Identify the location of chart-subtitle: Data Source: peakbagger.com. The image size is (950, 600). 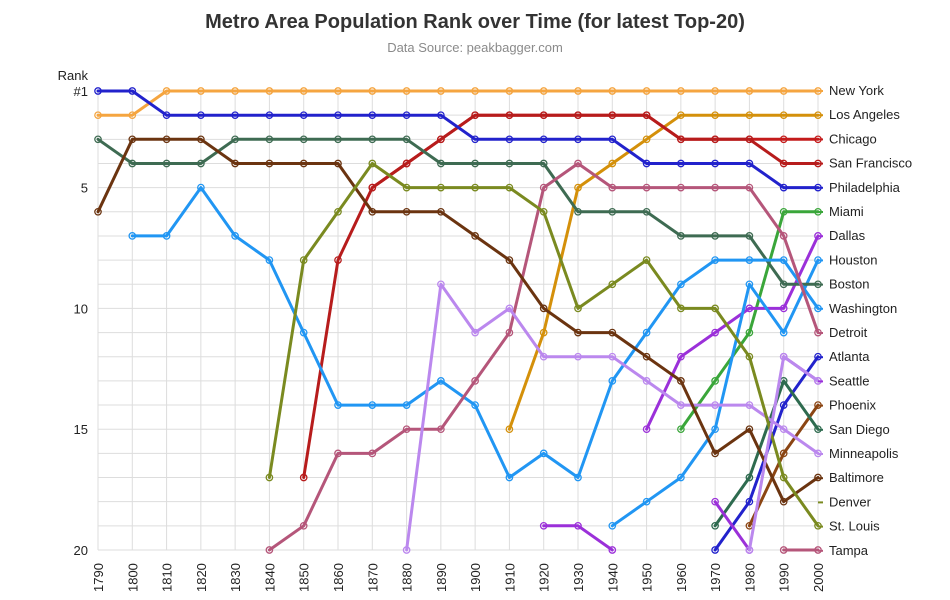
(475, 47).